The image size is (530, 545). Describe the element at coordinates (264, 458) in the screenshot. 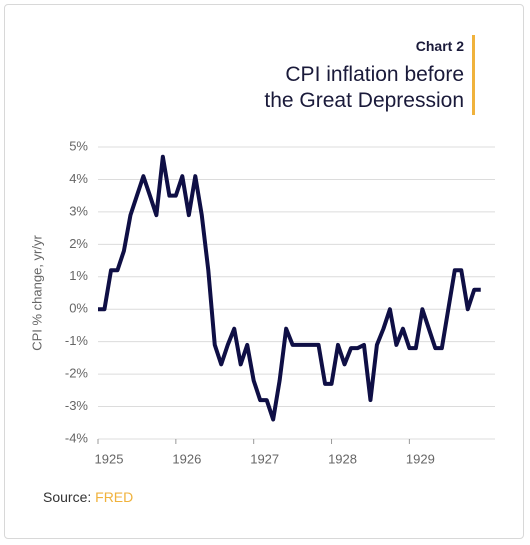

I see `x-tick-label: 1927` at that location.